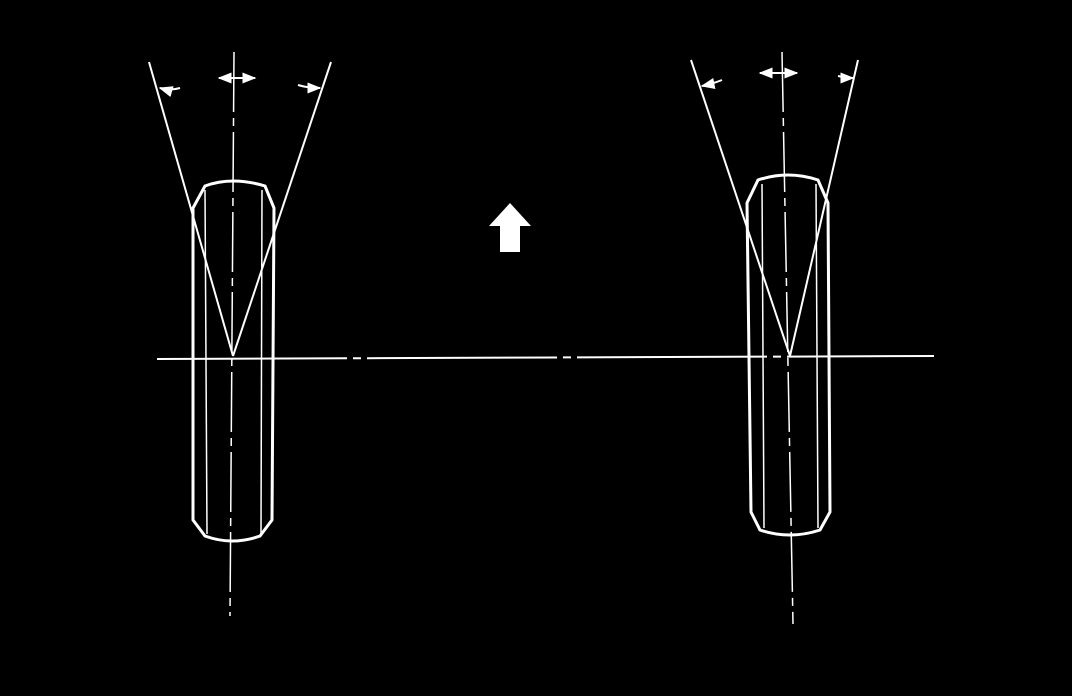 The height and width of the screenshot is (696, 1072). Describe the element at coordinates (763, 356) in the screenshot. I see `right-tread-line-inner` at that location.